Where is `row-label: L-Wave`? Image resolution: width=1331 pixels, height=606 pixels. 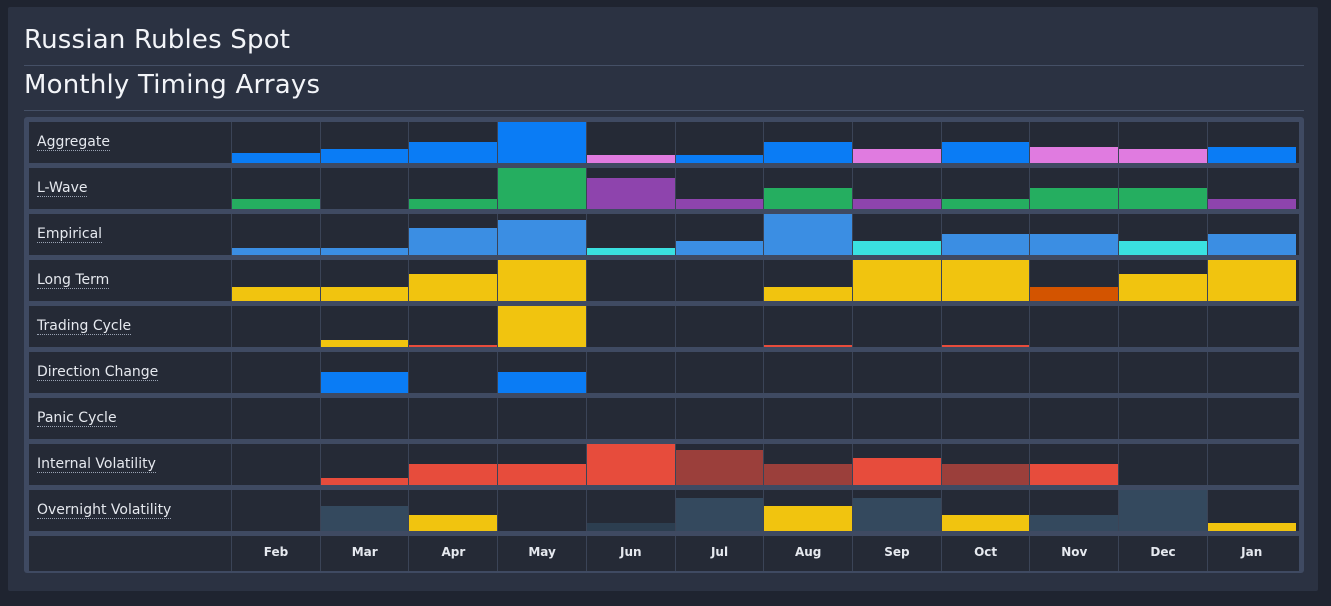 row-label: L-Wave is located at coordinates (62, 188).